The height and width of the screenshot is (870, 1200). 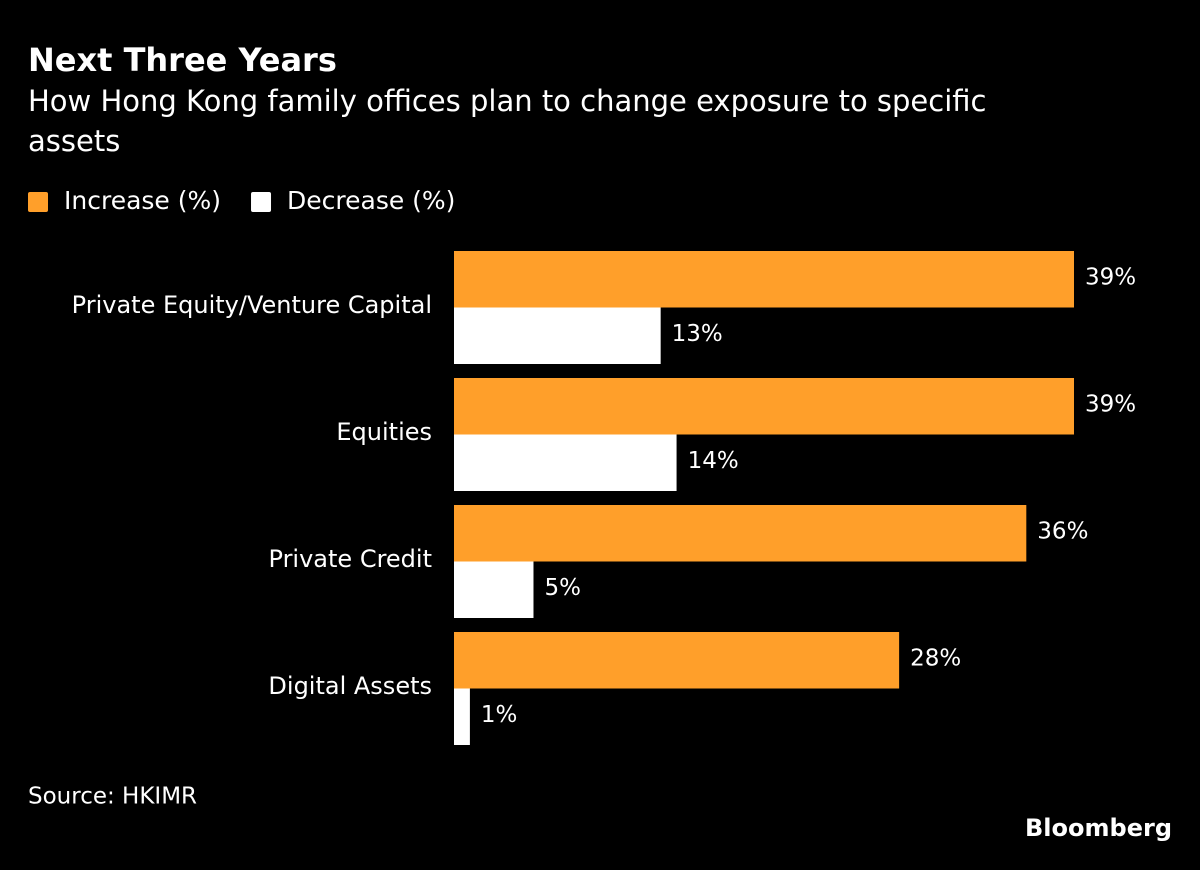 What do you see at coordinates (562, 588) in the screenshot?
I see `value-label: 5%` at bounding box center [562, 588].